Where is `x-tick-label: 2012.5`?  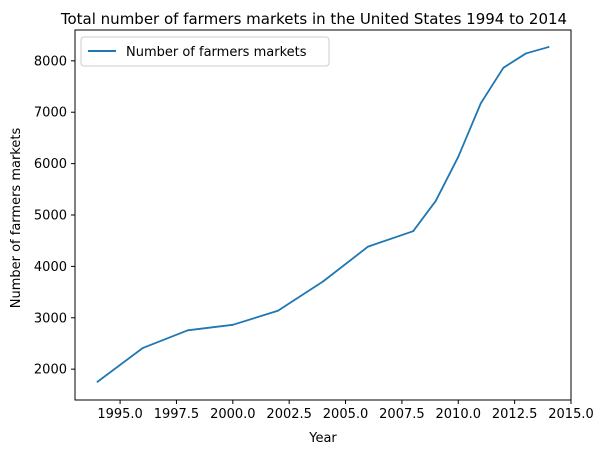 x-tick-label: 2012.5 is located at coordinates (515, 414).